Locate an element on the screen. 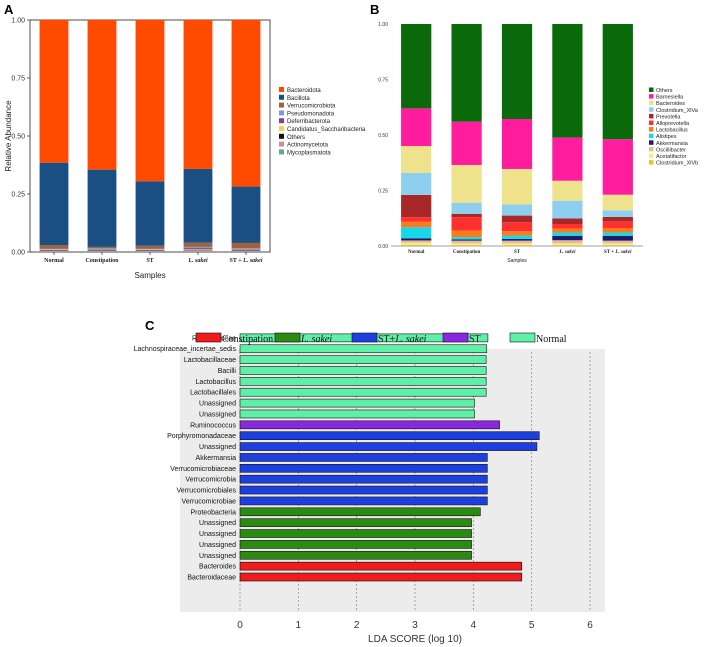 The width and height of the screenshot is (708, 647). panel-b-legend-swatch-lactobacillus is located at coordinates (651, 129).